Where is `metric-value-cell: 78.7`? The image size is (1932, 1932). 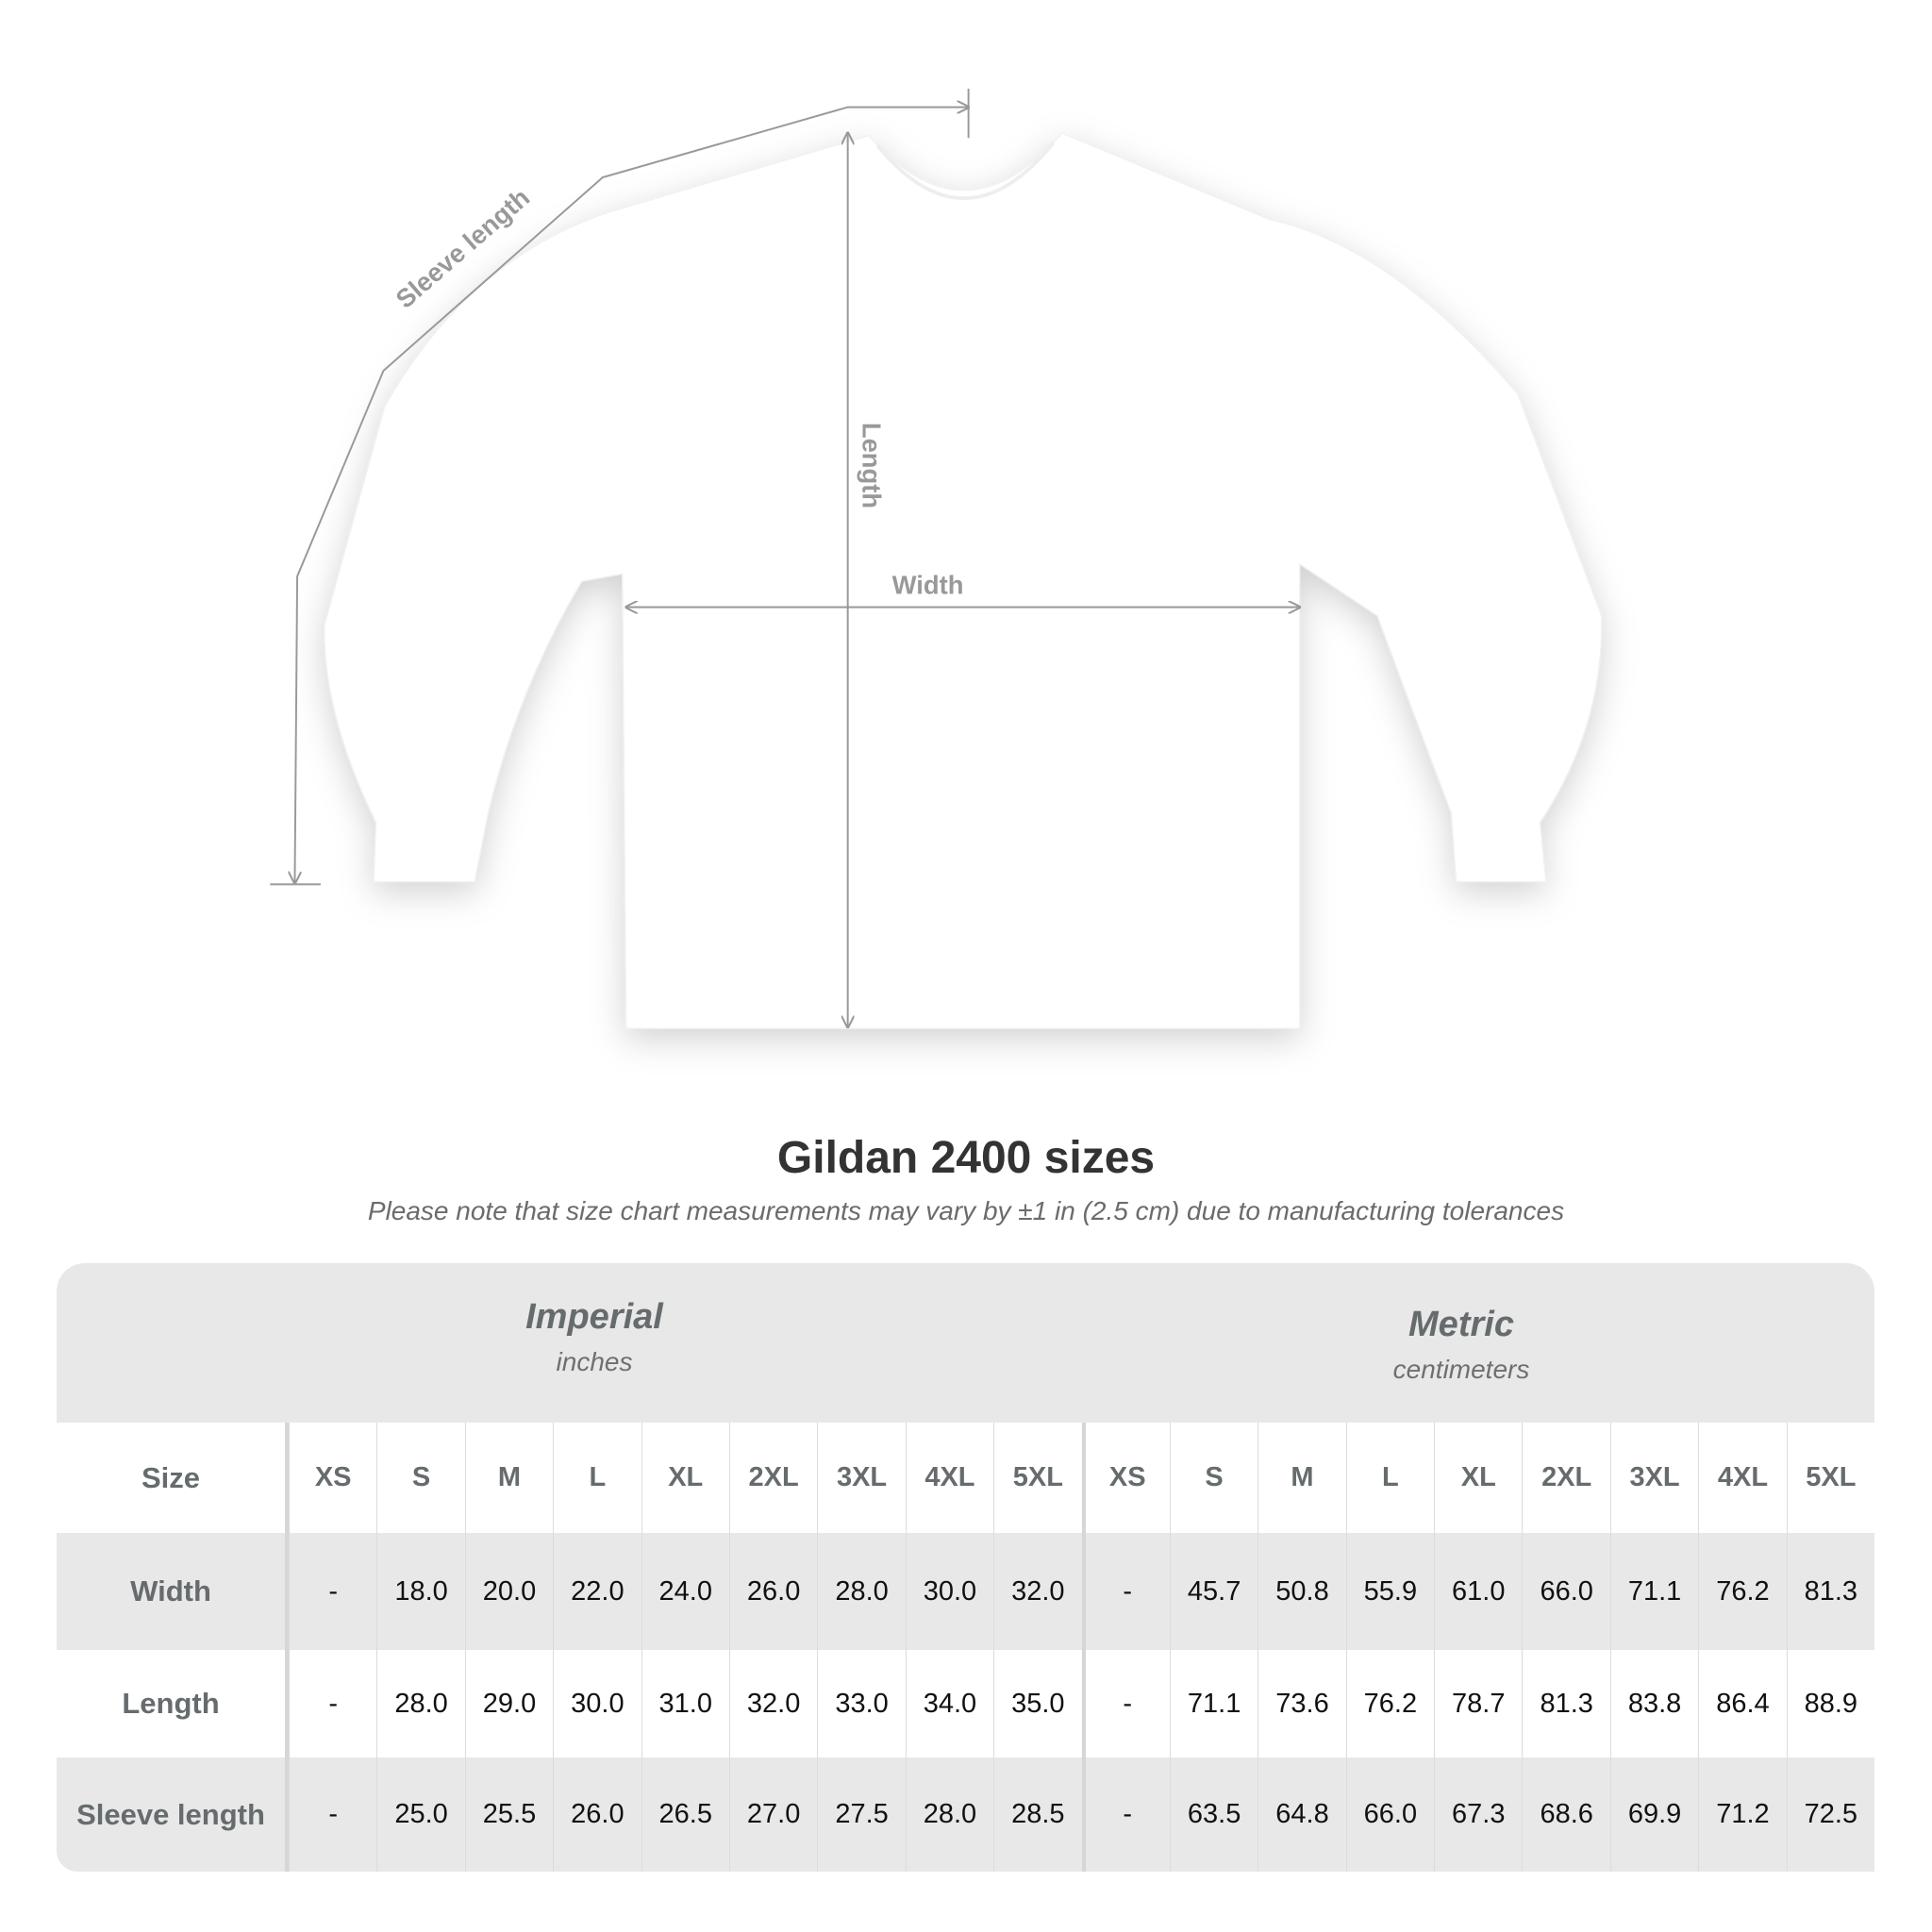 metric-value-cell: 78.7 is located at coordinates (1478, 1704).